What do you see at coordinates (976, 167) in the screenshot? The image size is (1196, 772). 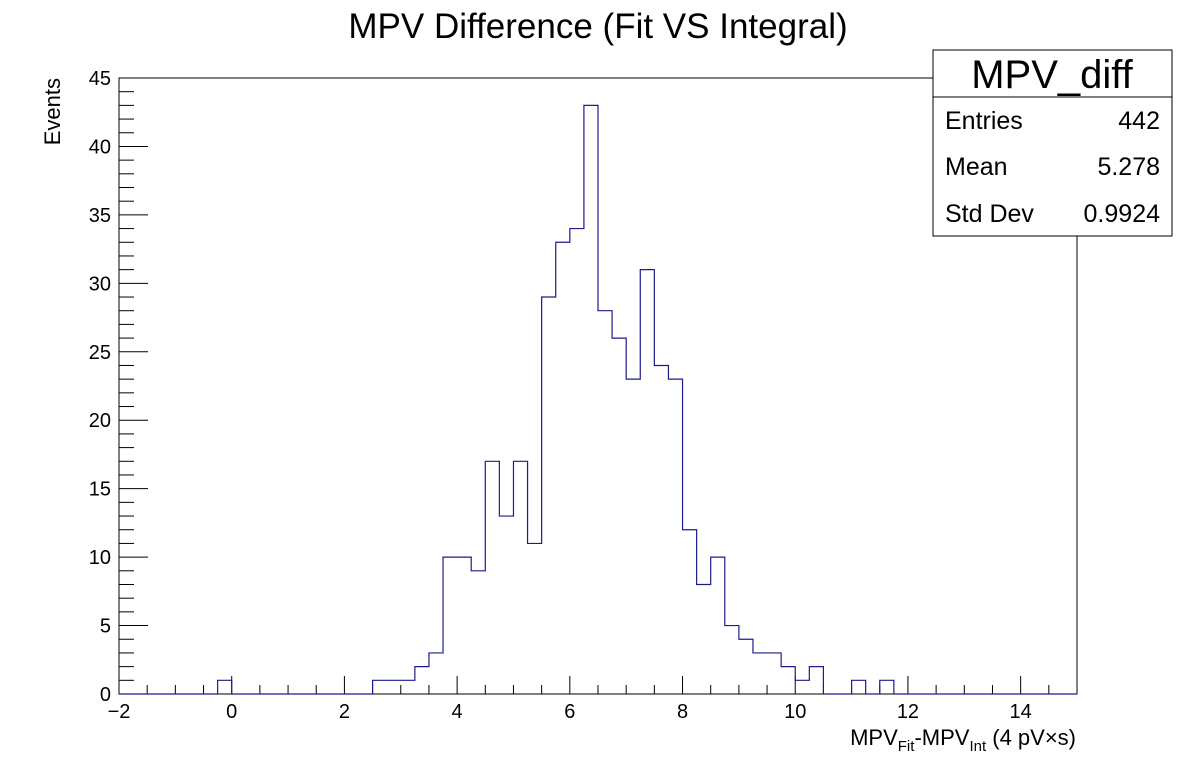 I see `stats-mean-label: Mean` at bounding box center [976, 167].